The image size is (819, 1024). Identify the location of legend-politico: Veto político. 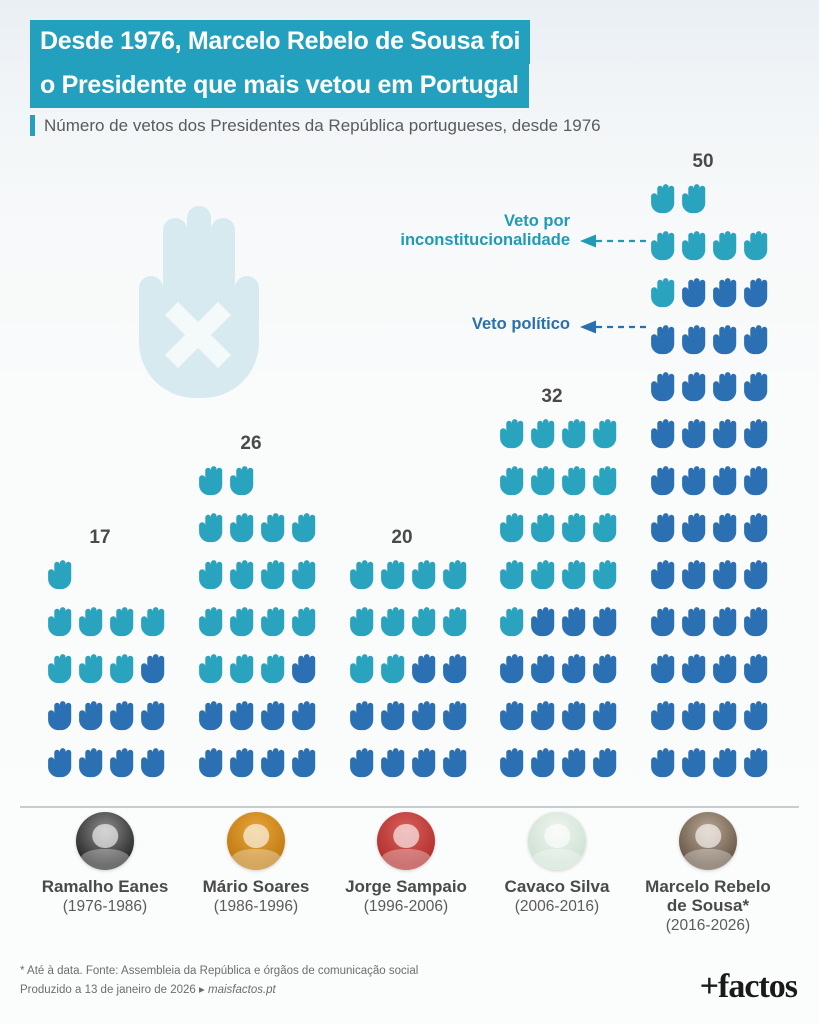
(474, 324).